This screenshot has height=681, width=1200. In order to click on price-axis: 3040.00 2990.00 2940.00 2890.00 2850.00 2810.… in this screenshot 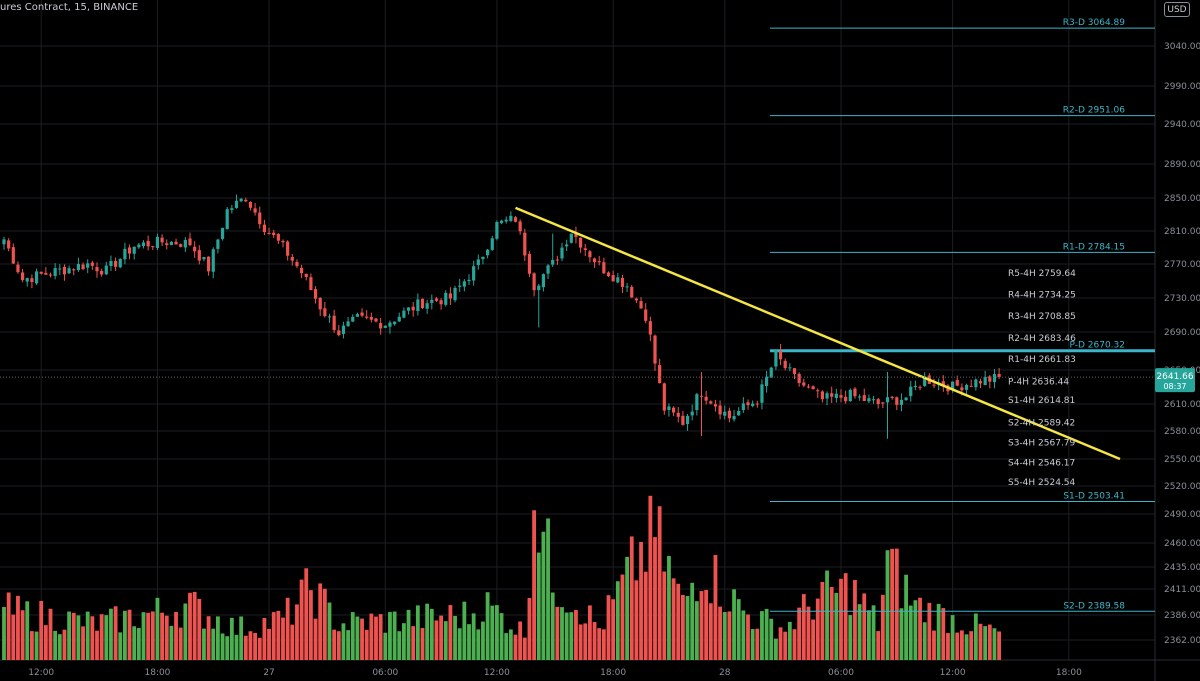, I will do `click(1182, 344)`.